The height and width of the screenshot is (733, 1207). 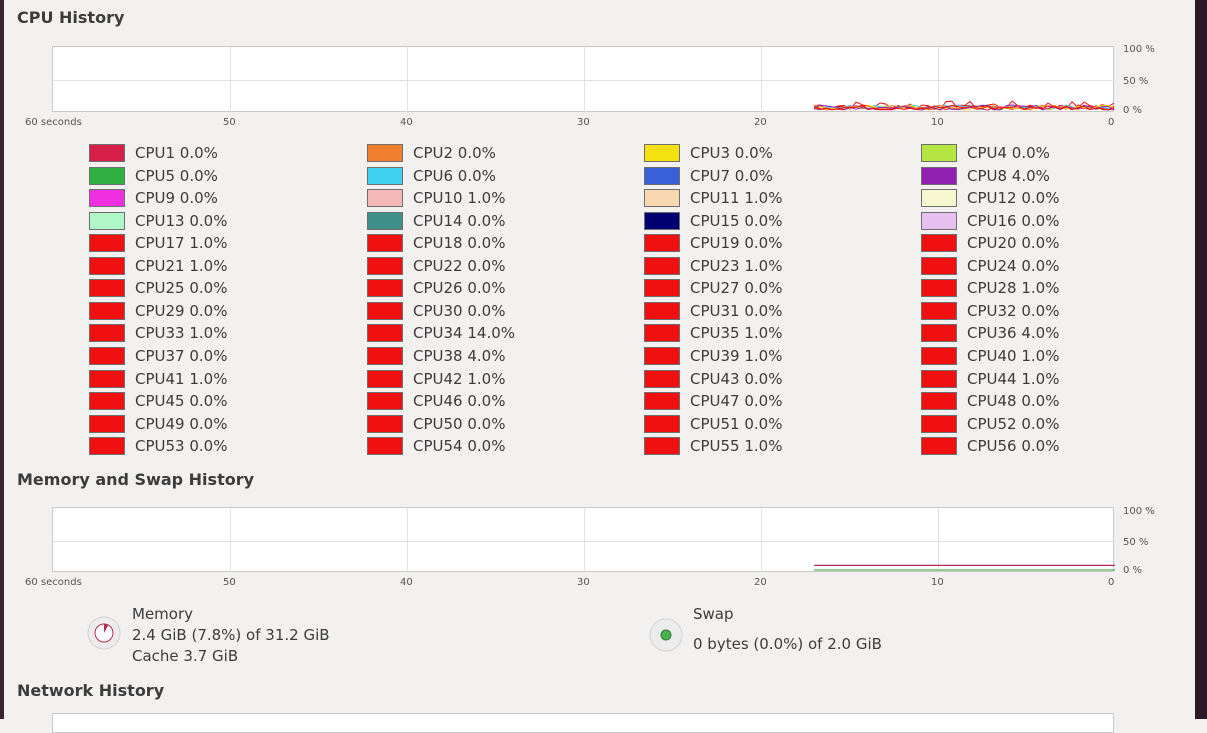 What do you see at coordinates (990, 401) in the screenshot?
I see `cpu-legend-item: CPU48 0.0%` at bounding box center [990, 401].